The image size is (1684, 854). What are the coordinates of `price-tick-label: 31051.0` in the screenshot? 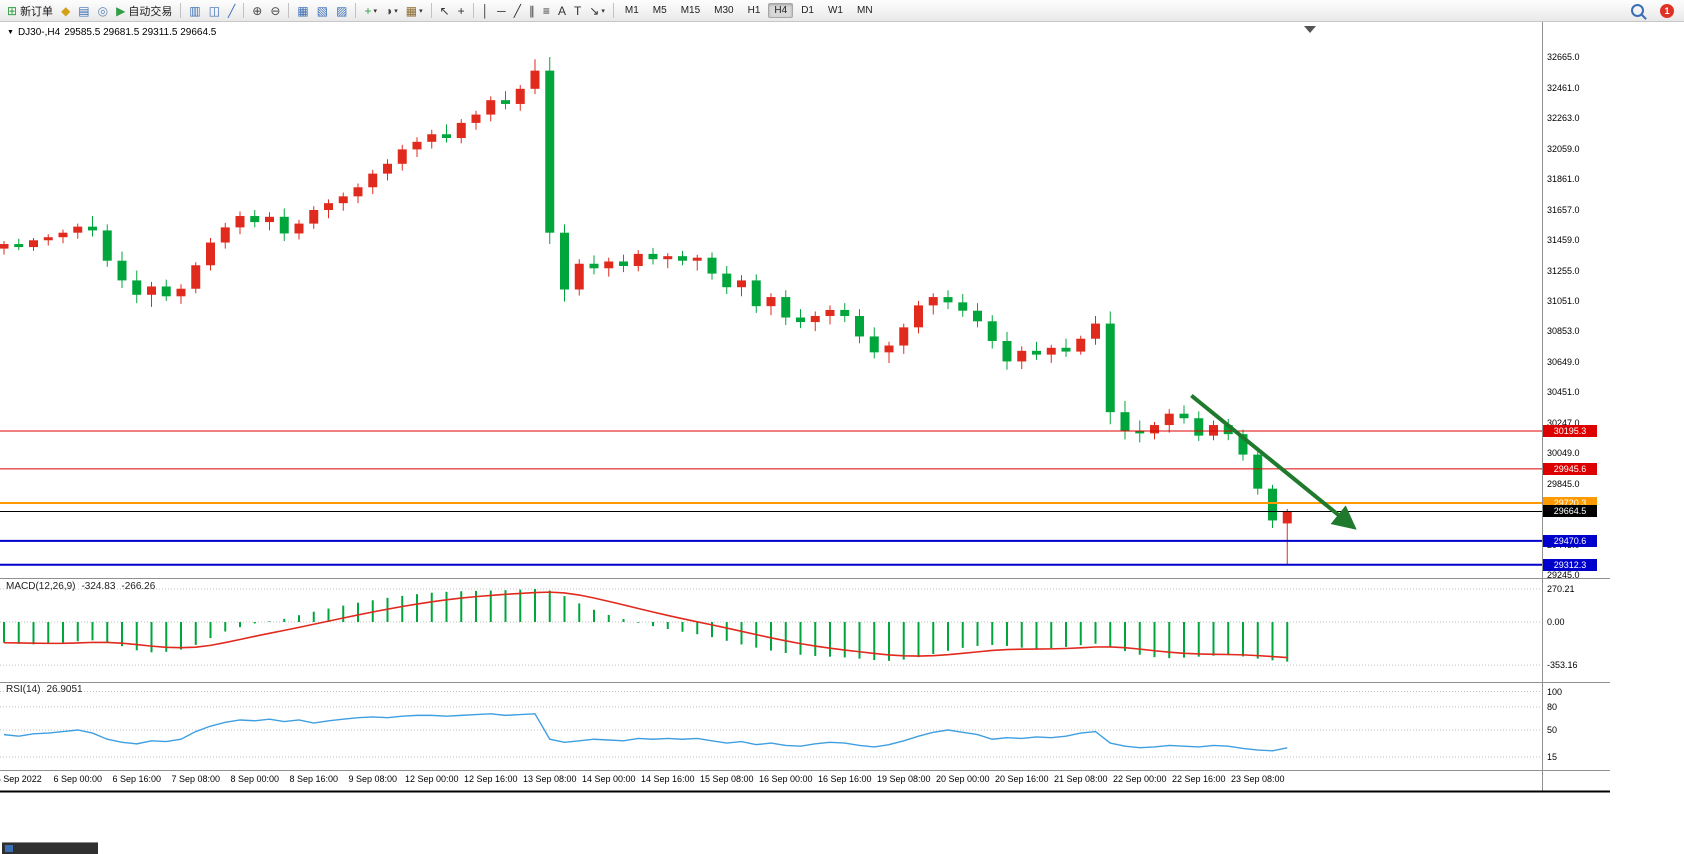 It's located at (1563, 301).